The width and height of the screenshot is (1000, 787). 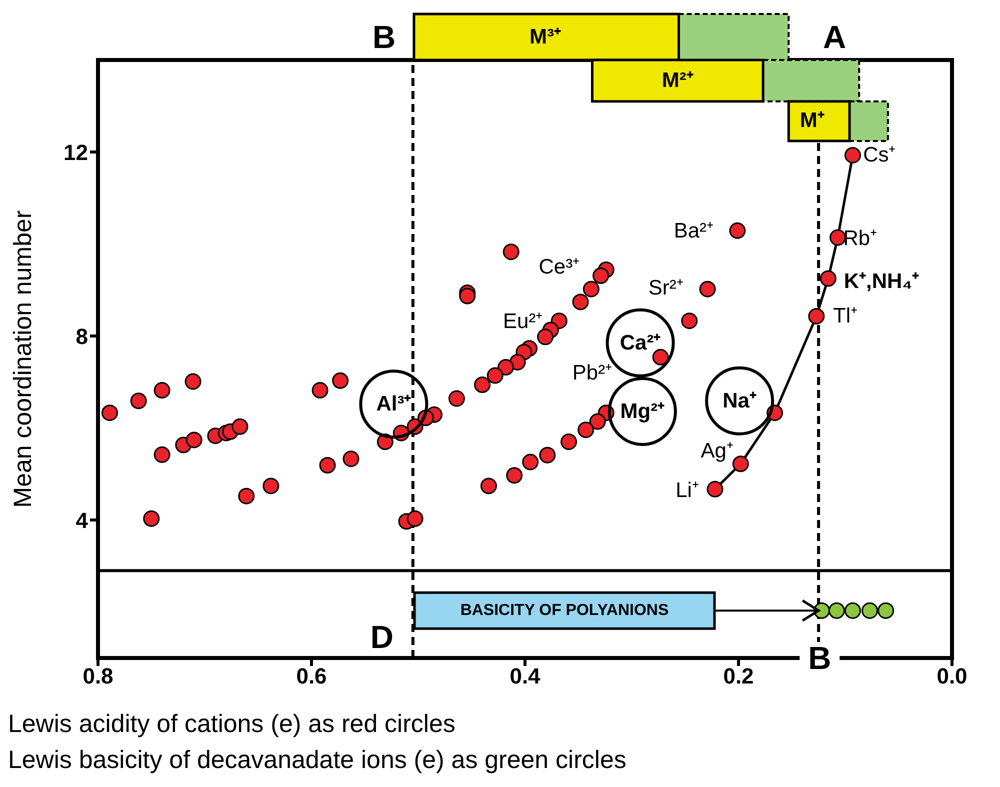 What do you see at coordinates (76, 152) in the screenshot?
I see `y-tick-label: 12` at bounding box center [76, 152].